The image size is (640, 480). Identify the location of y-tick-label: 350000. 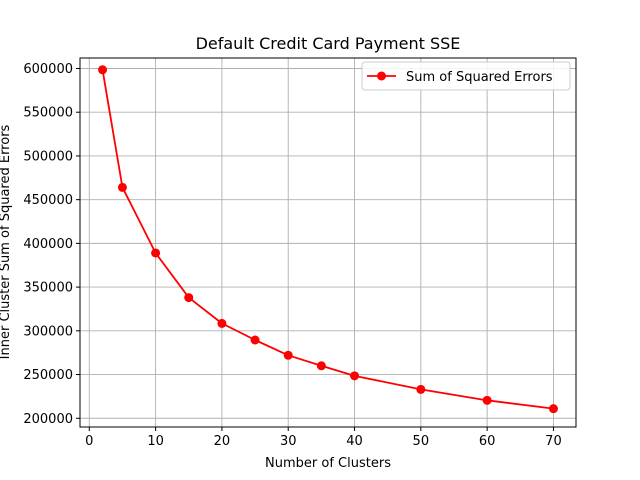
(48, 288).